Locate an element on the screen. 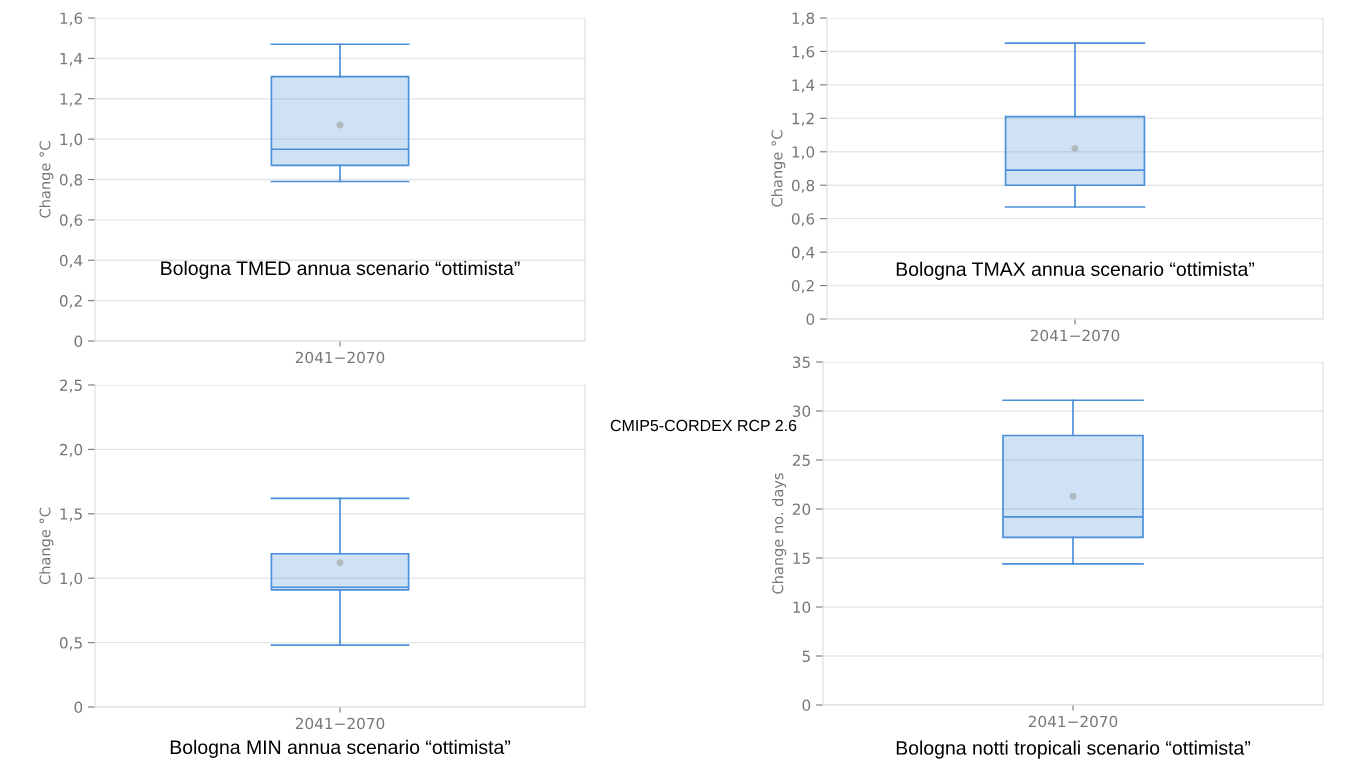 This screenshot has width=1361, height=769. y-tick-label: 20 is located at coordinates (801, 509).